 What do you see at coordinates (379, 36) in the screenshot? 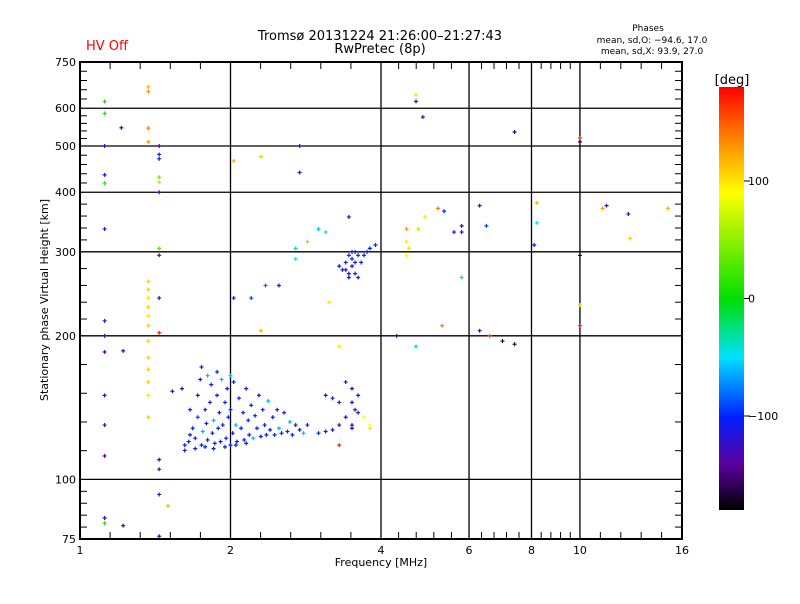
I see `chart-title: Tromsø 20131224 21:26:00–21:27:43` at bounding box center [379, 36].